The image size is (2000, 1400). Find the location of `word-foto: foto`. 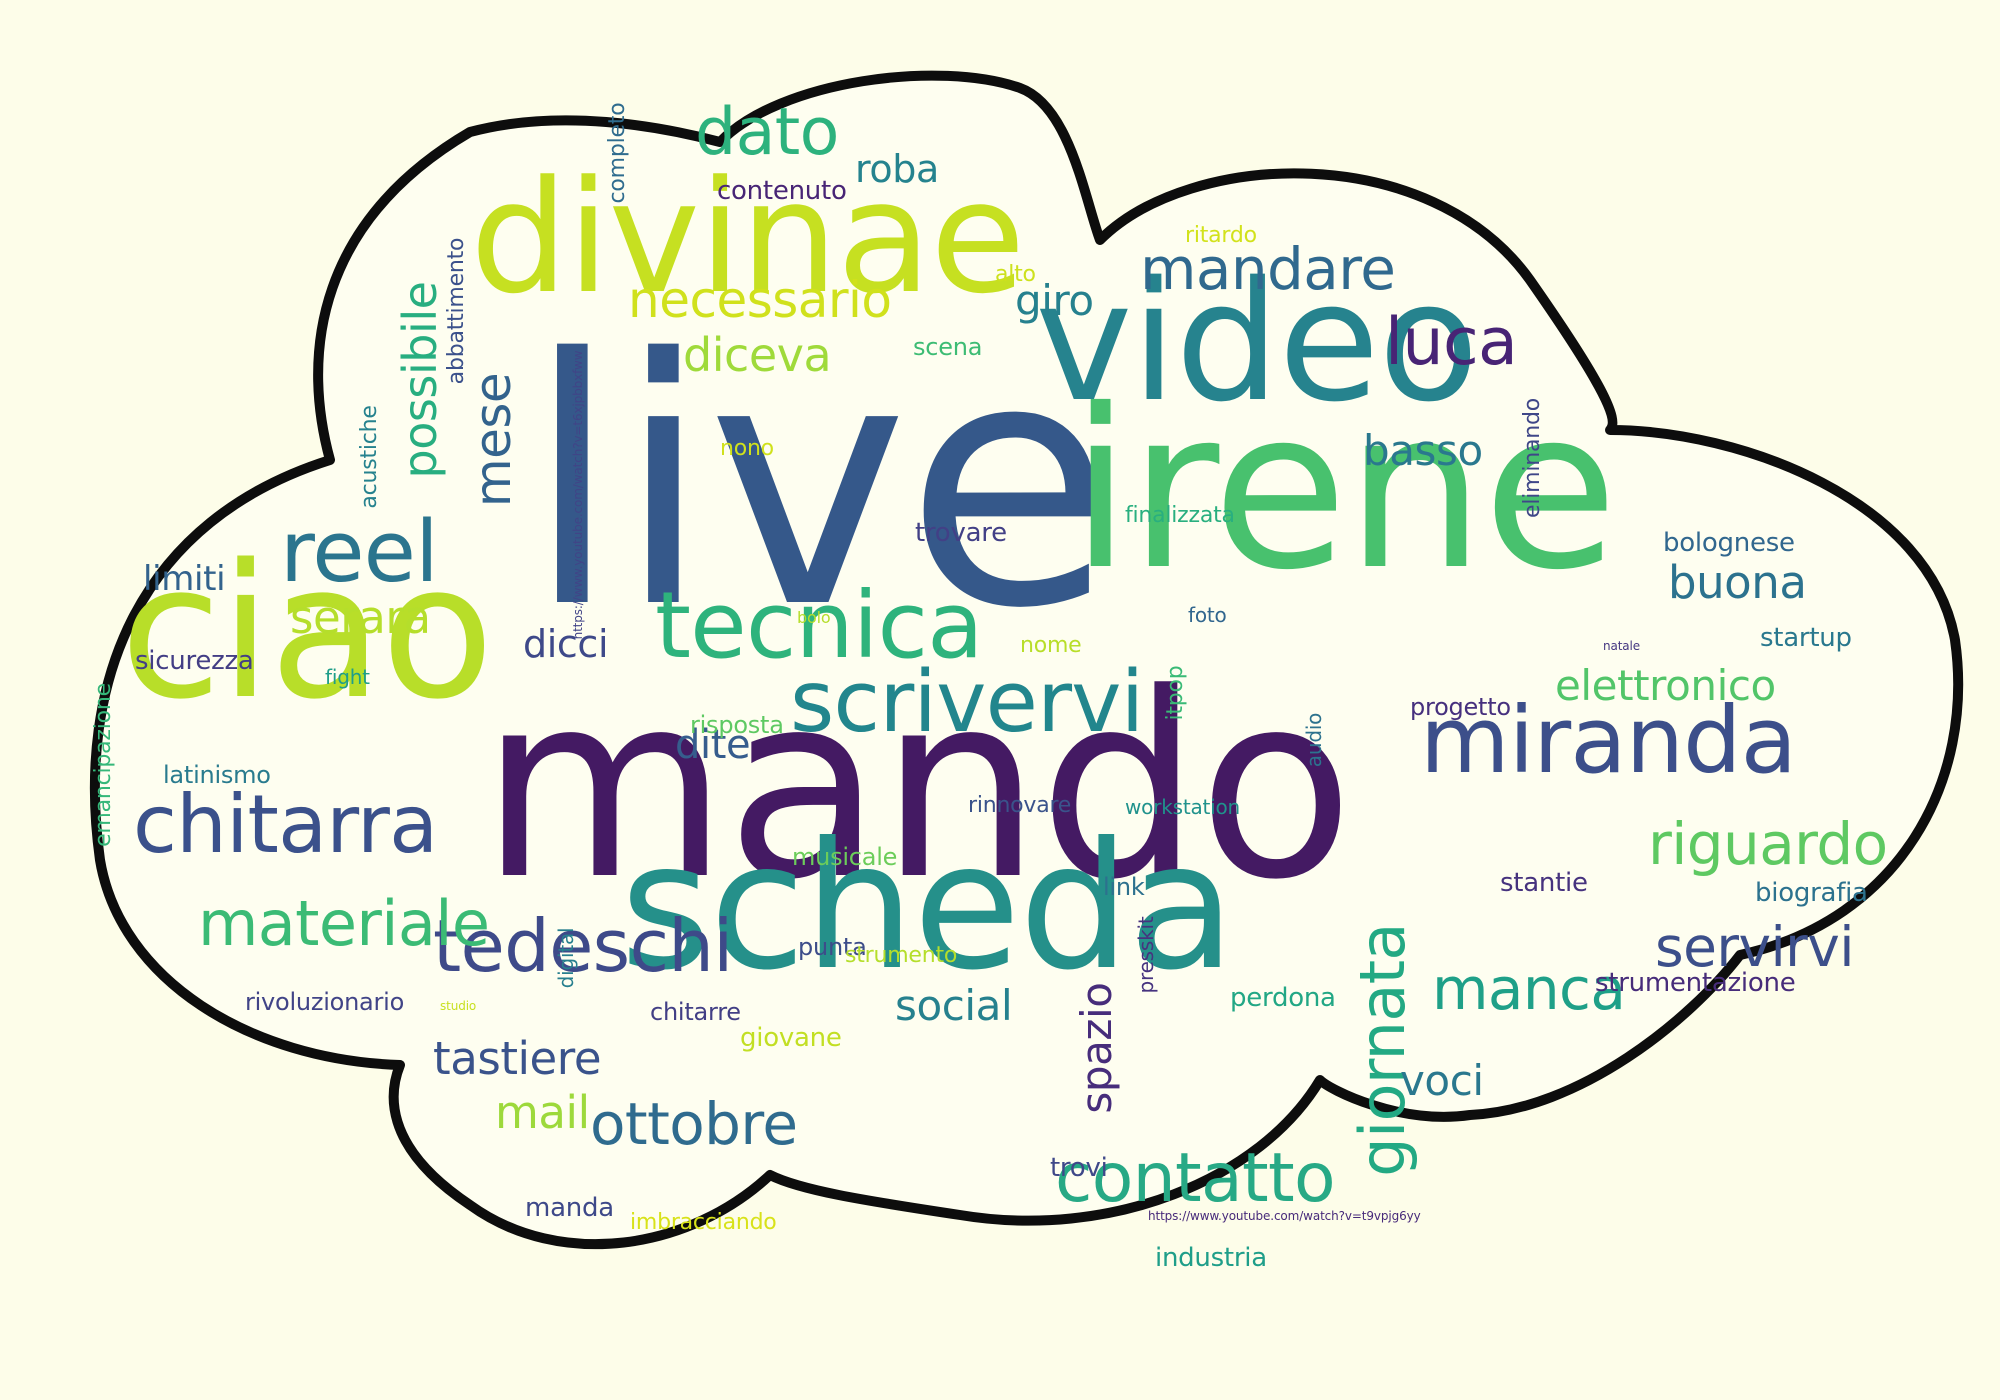

word-foto: foto is located at coordinates (1207, 615).